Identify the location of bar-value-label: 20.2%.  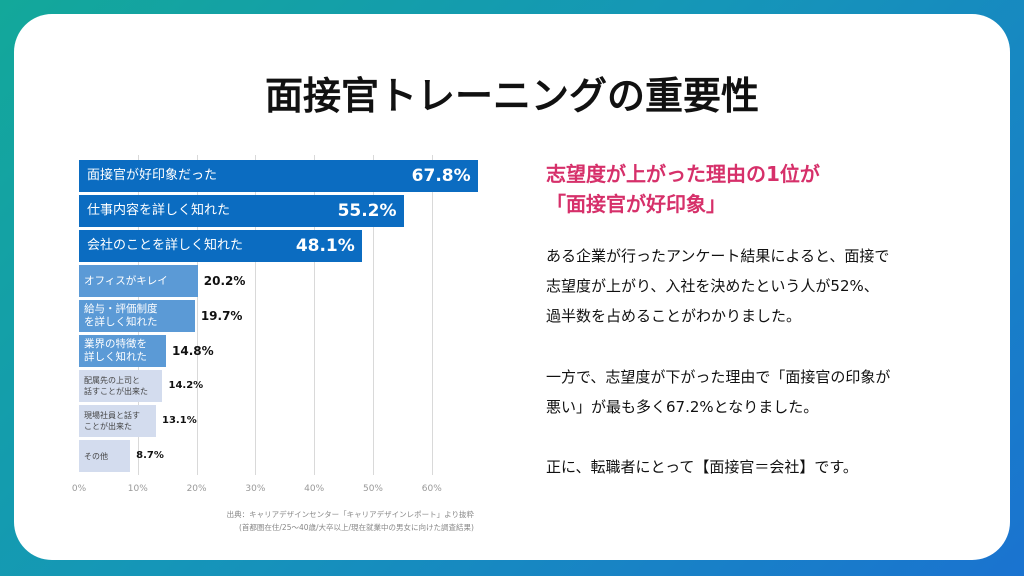
(224, 281).